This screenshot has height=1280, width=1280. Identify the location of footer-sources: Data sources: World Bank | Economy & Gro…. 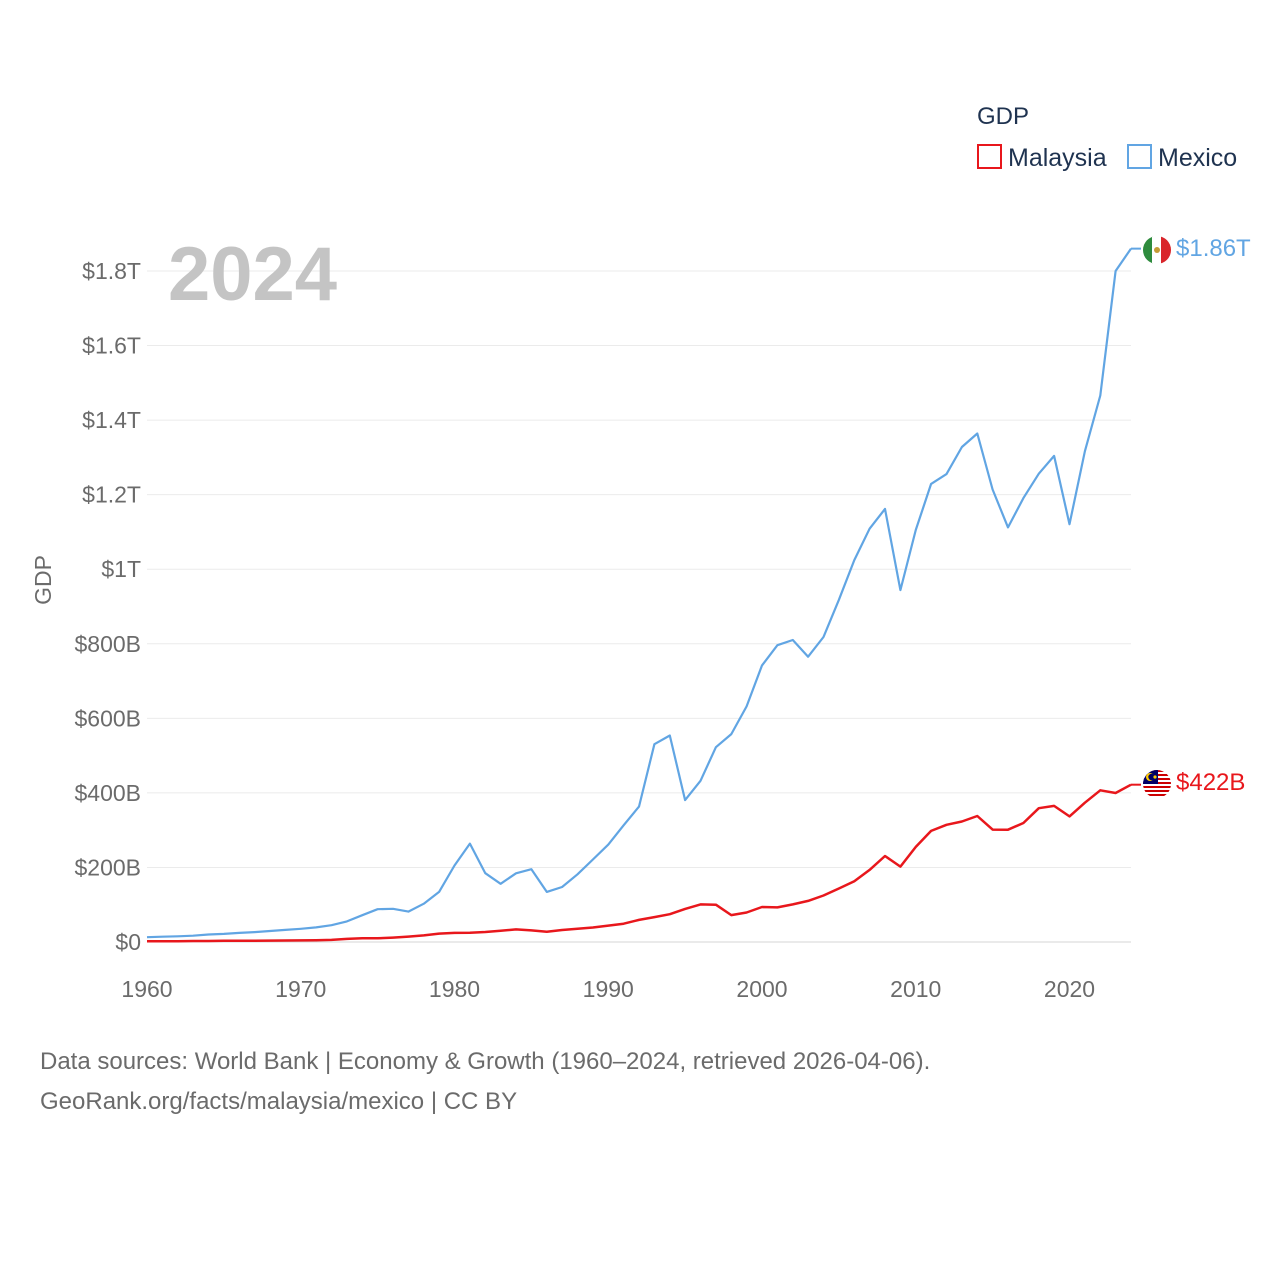
(485, 1082).